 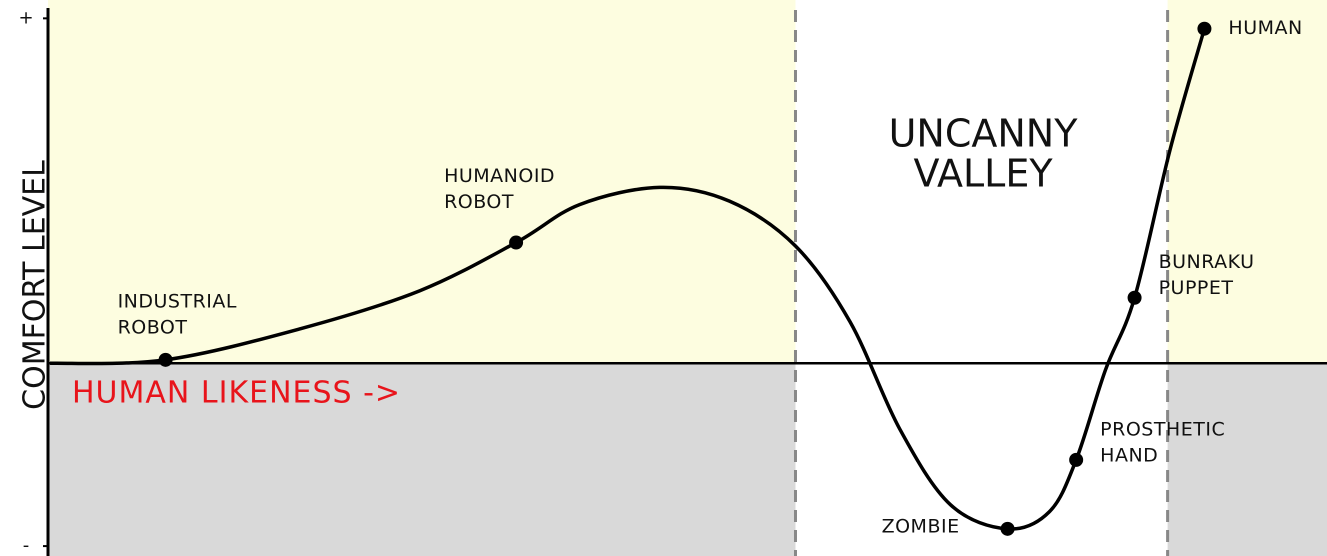 I want to click on point-label: HUMANOID, so click(x=499, y=176).